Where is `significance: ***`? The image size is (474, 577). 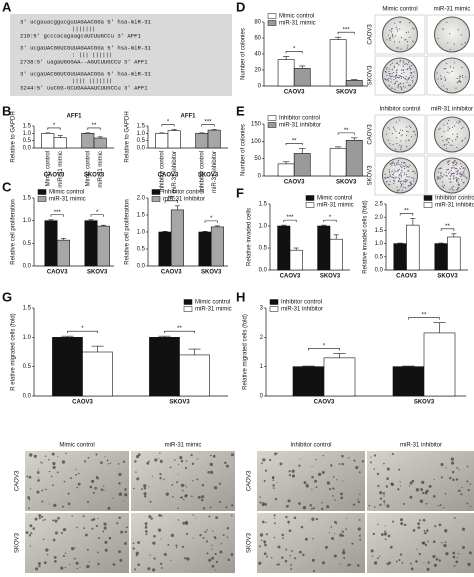
significance: *** is located at coordinates (208, 123).